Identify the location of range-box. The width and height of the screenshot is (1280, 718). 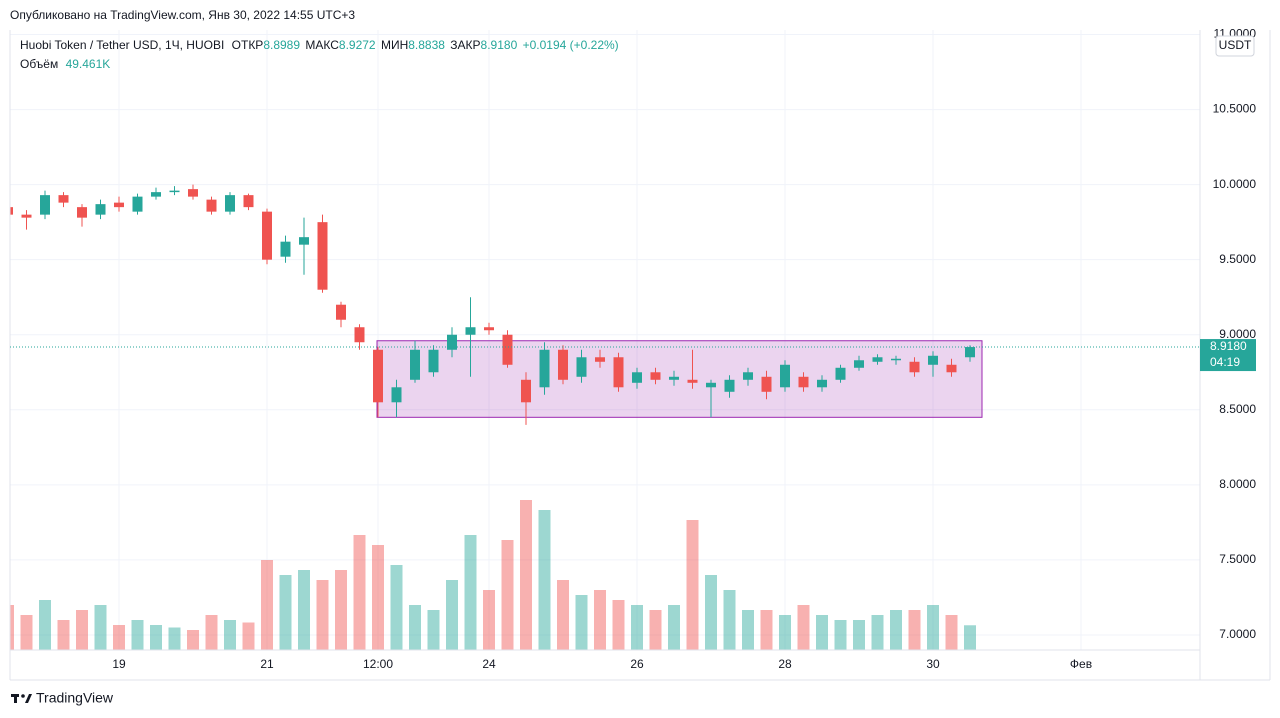
(679, 379).